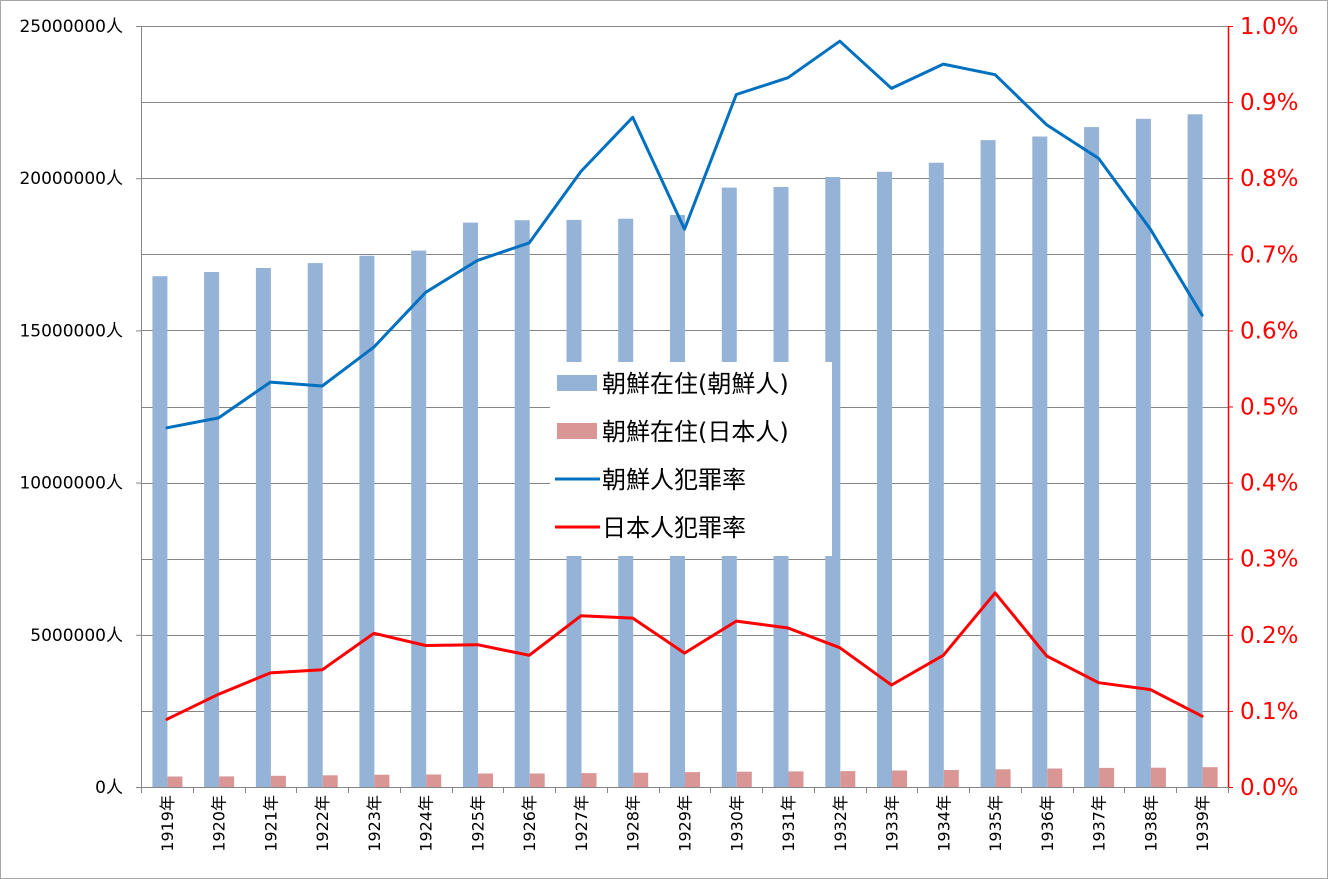 The image size is (1328, 879). I want to click on left-tick-label: 25000000人, so click(71, 27).